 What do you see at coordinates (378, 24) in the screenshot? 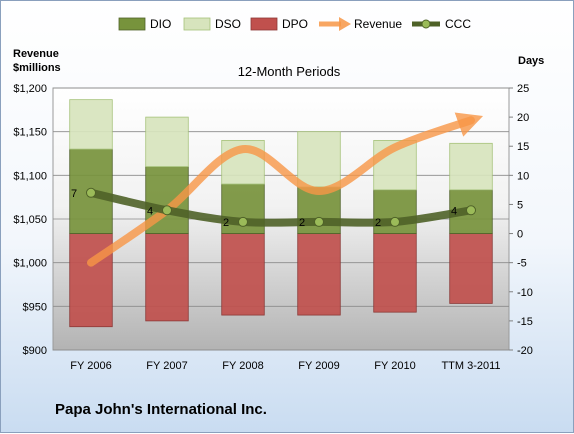
I see `legend-label-revenue: Revenue` at bounding box center [378, 24].